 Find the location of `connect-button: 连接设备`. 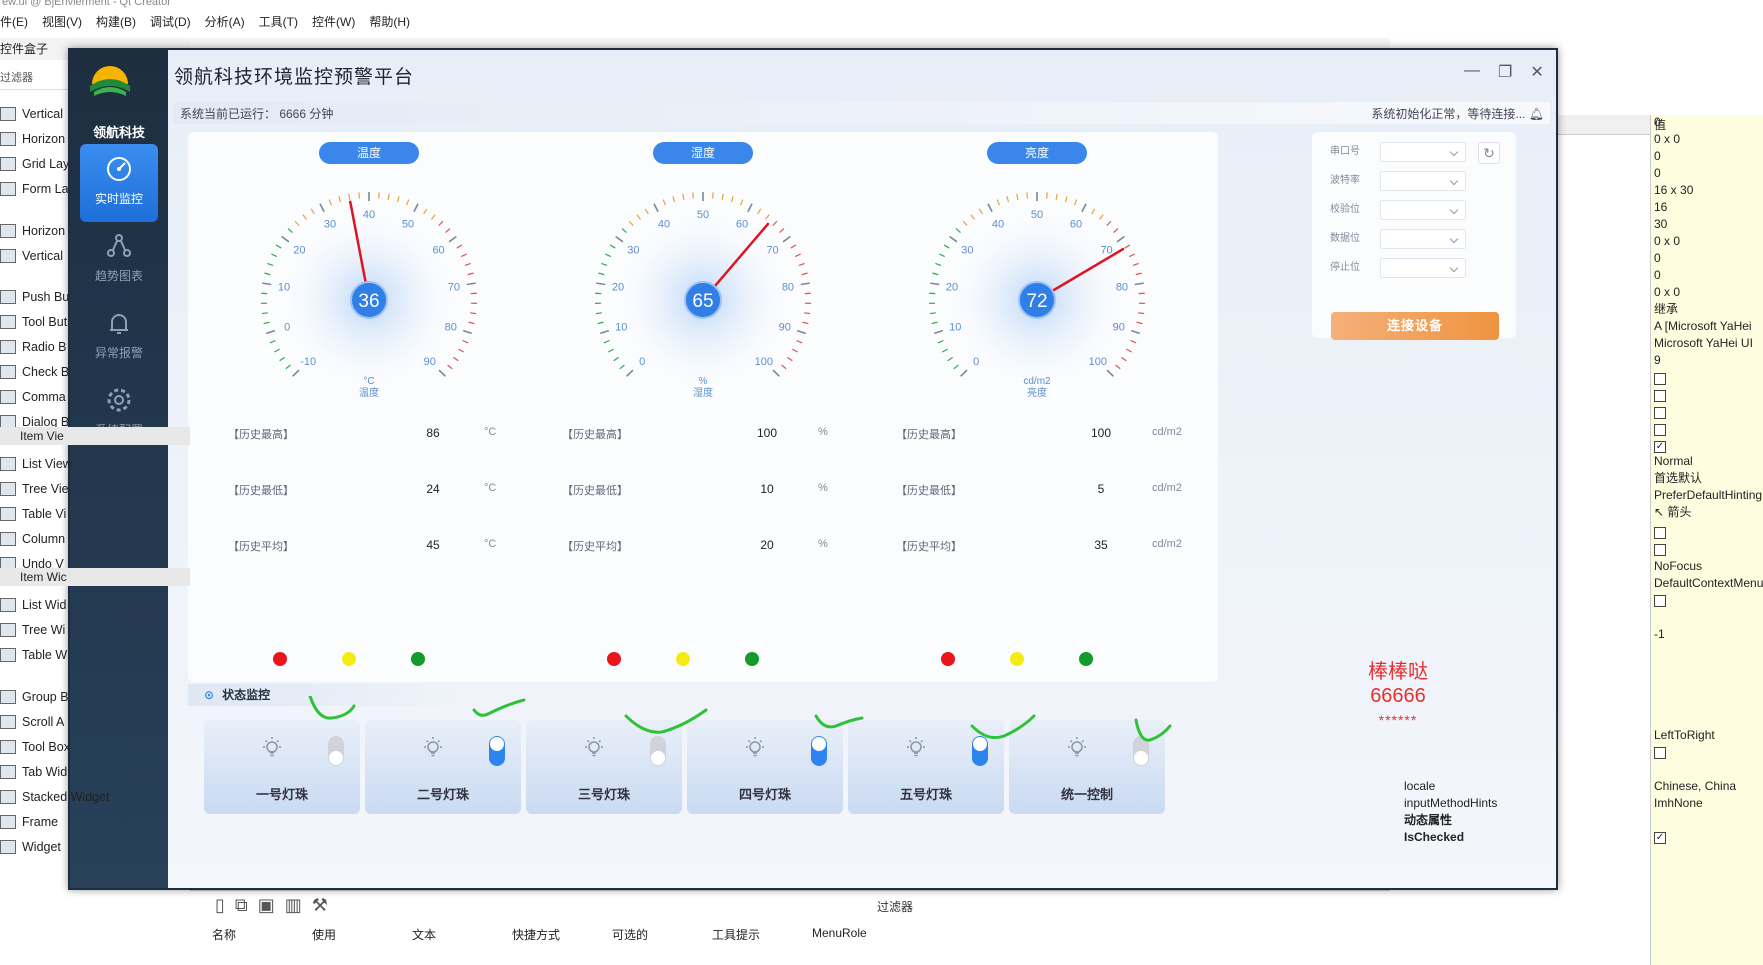

connect-button: 连接设备 is located at coordinates (1415, 326).